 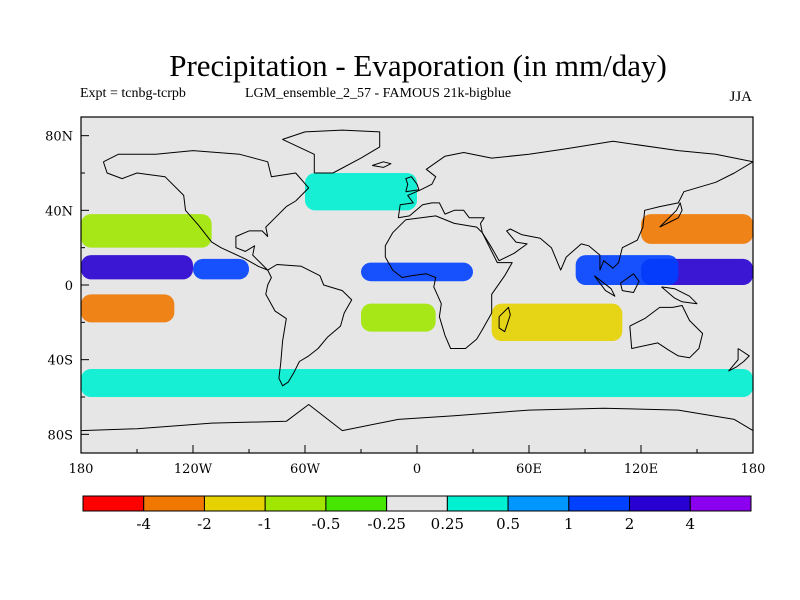 What do you see at coordinates (417, 461) in the screenshot?
I see `x-axis: 180 120W 60W 0 60E 120E 180` at bounding box center [417, 461].